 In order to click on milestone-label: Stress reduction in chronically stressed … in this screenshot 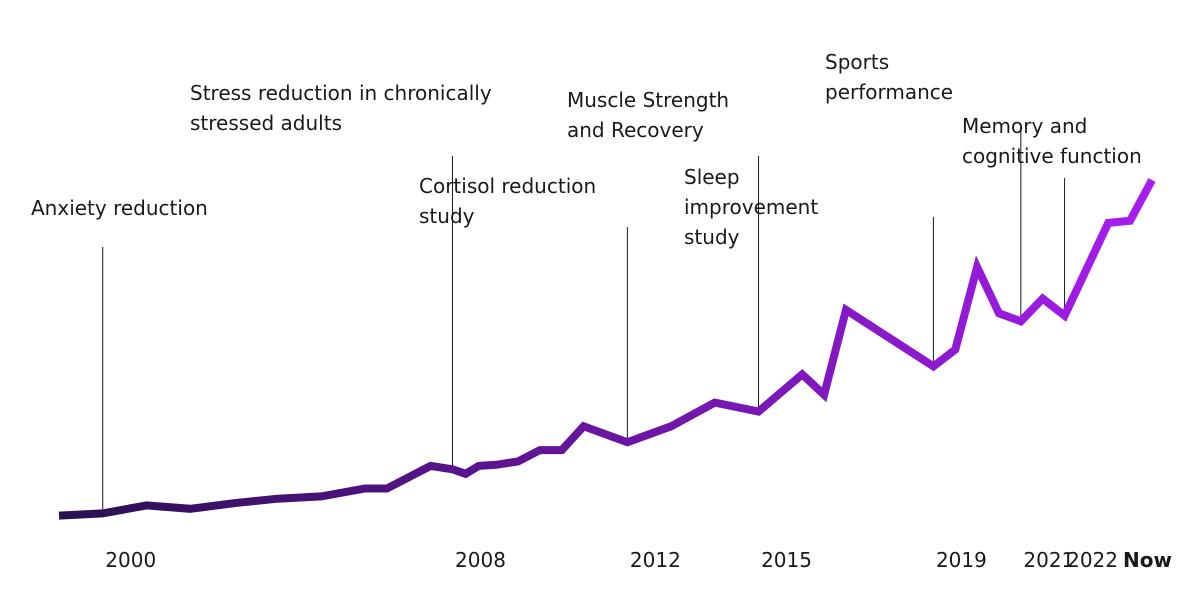, I will do `click(341, 108)`.